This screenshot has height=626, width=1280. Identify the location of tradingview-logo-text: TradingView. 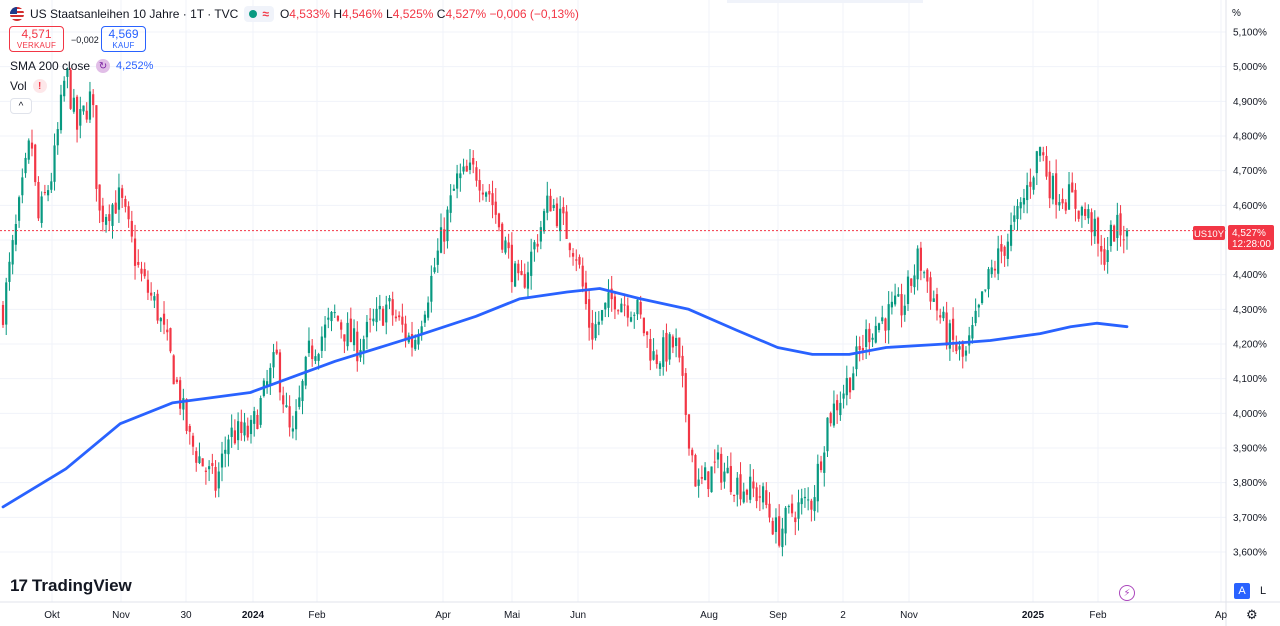
(81, 585).